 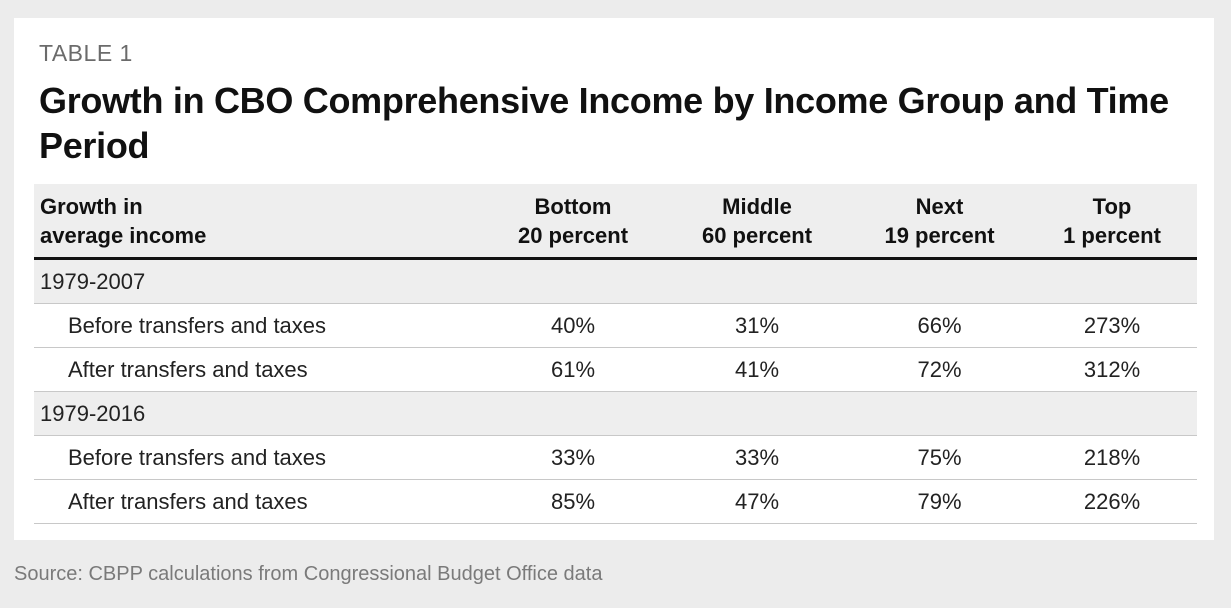 I want to click on cell-middle-60: 31%, so click(x=757, y=325).